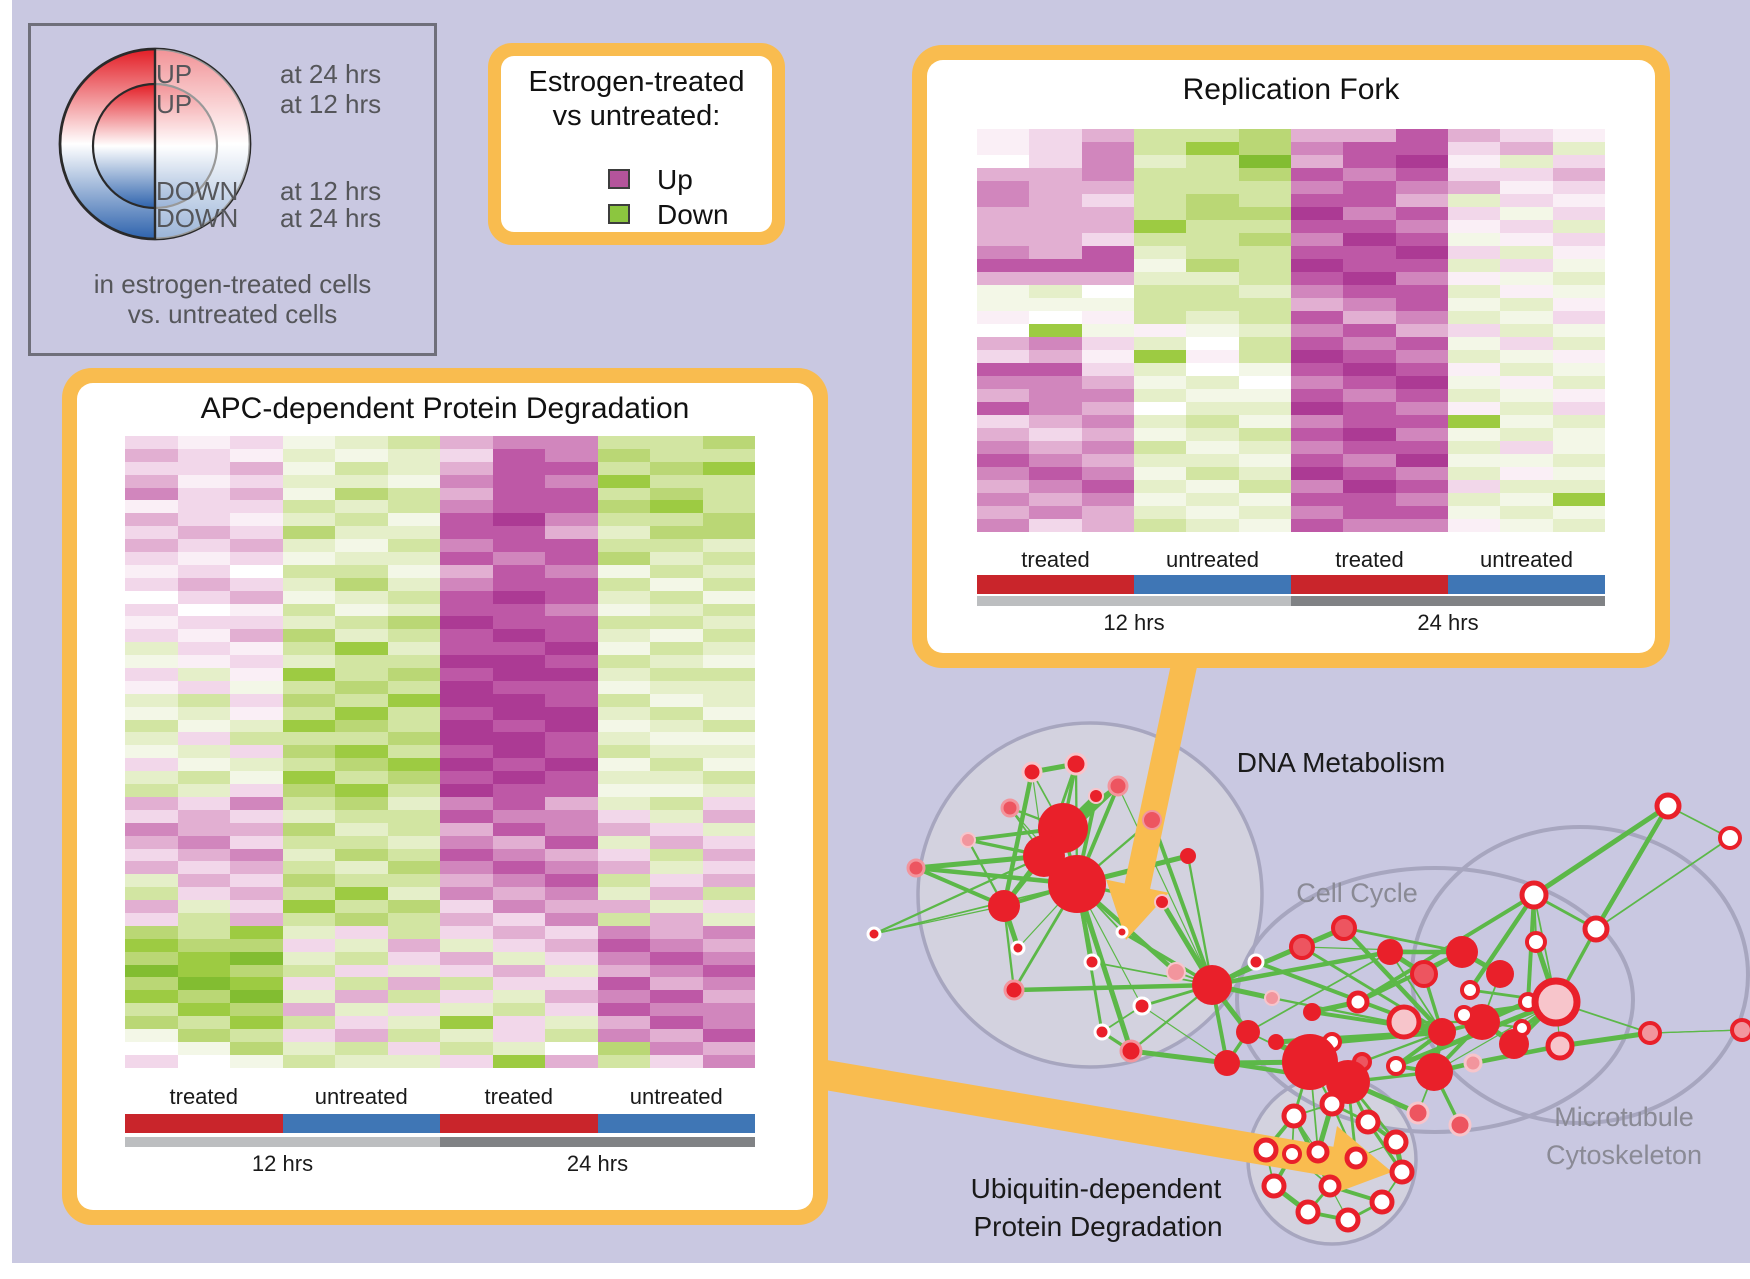 Image resolution: width=1750 pixels, height=1279 pixels. What do you see at coordinates (361, 1123) in the screenshot?
I see `untreated-bar` at bounding box center [361, 1123].